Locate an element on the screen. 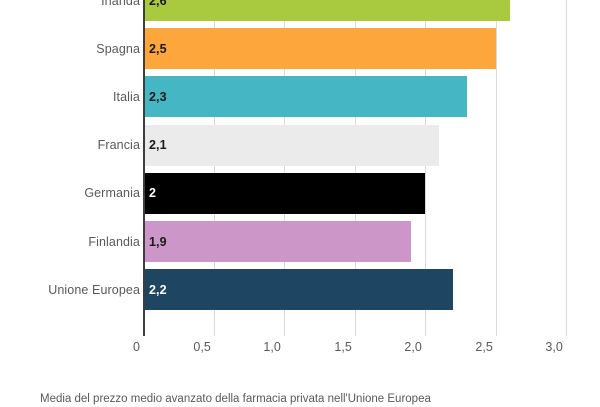 This screenshot has height=407, width=600. bar-value-label: 2,5 is located at coordinates (158, 48).